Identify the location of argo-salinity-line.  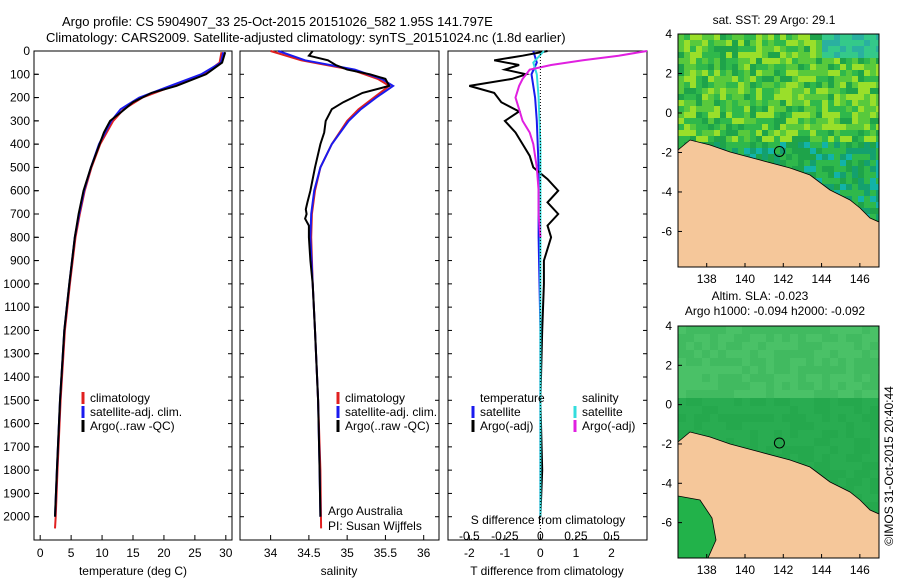
(347, 283).